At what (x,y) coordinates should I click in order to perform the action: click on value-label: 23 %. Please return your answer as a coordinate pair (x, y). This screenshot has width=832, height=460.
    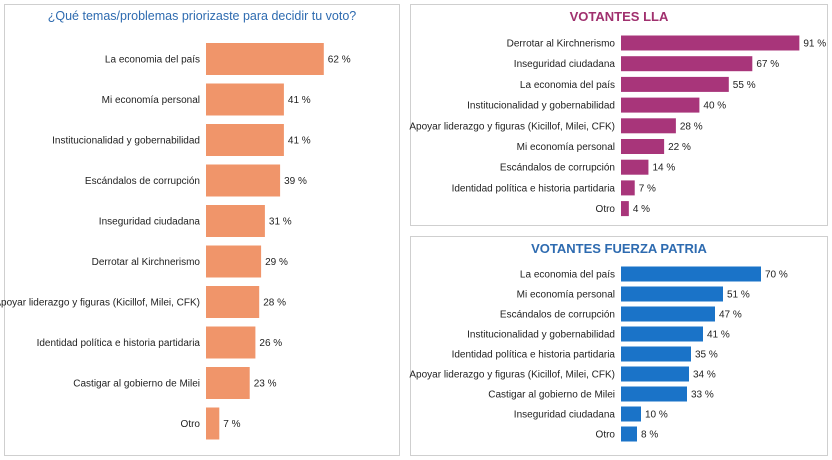
    Looking at the image, I should click on (265, 384).